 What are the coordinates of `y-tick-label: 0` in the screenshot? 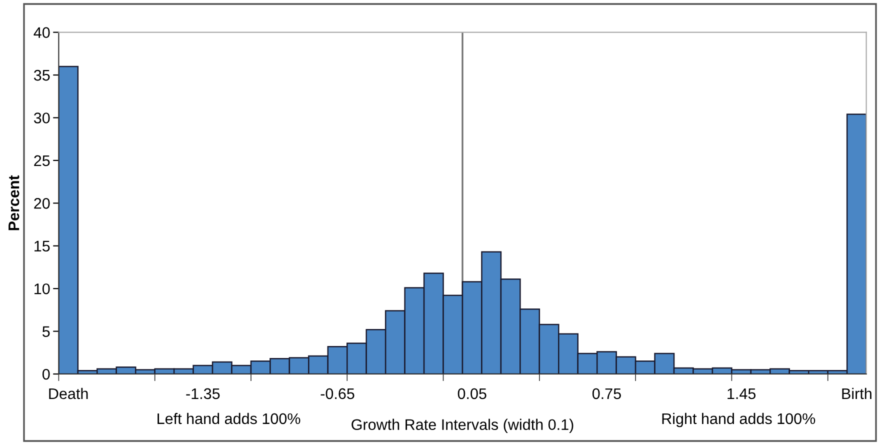 It's located at (46, 374).